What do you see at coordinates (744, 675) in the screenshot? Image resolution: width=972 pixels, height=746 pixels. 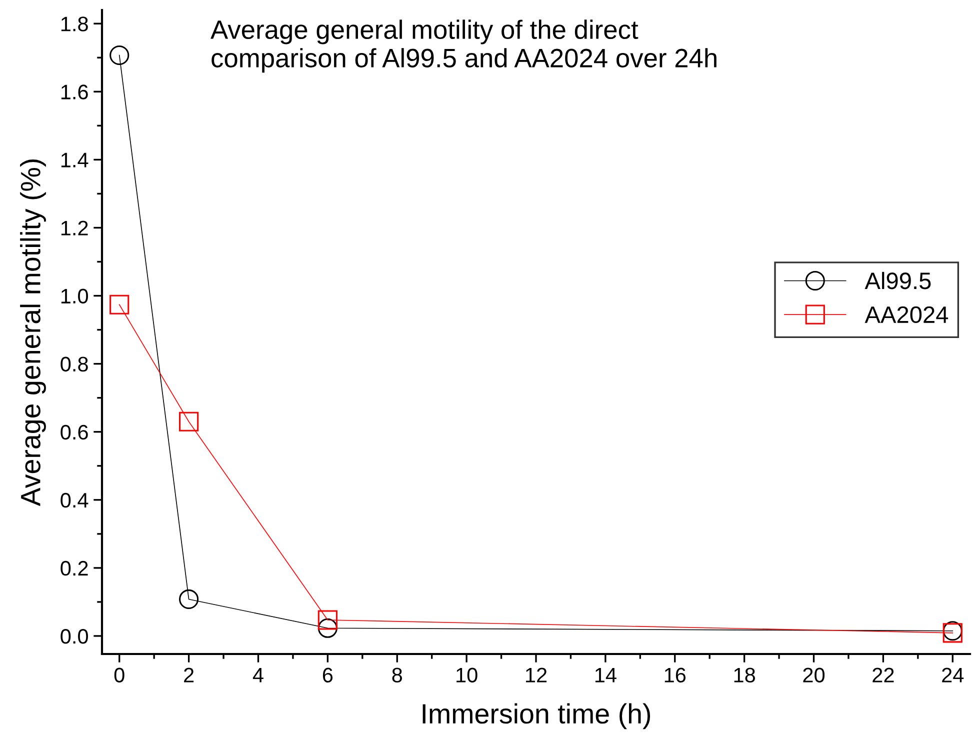 I see `x-tick-label: 18` at bounding box center [744, 675].